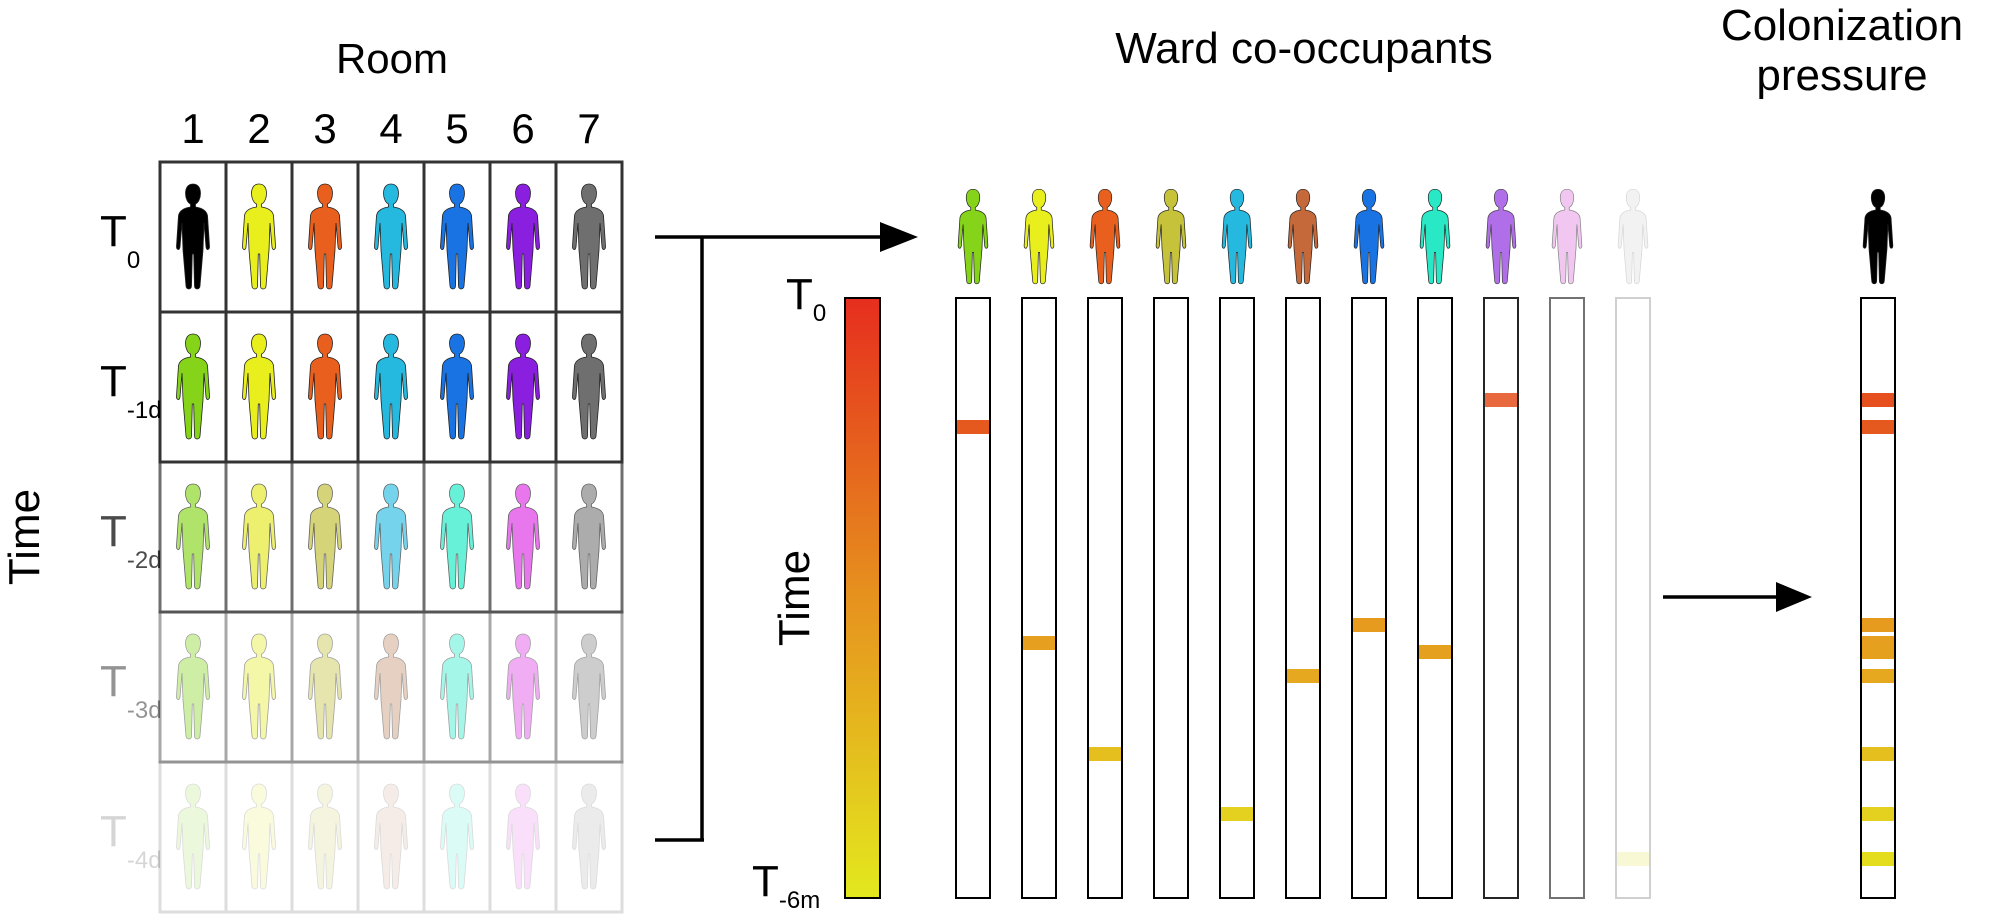 This screenshot has height=920, width=2016. What do you see at coordinates (1842, 25) in the screenshot?
I see `pressure-title-line1: Colonization` at bounding box center [1842, 25].